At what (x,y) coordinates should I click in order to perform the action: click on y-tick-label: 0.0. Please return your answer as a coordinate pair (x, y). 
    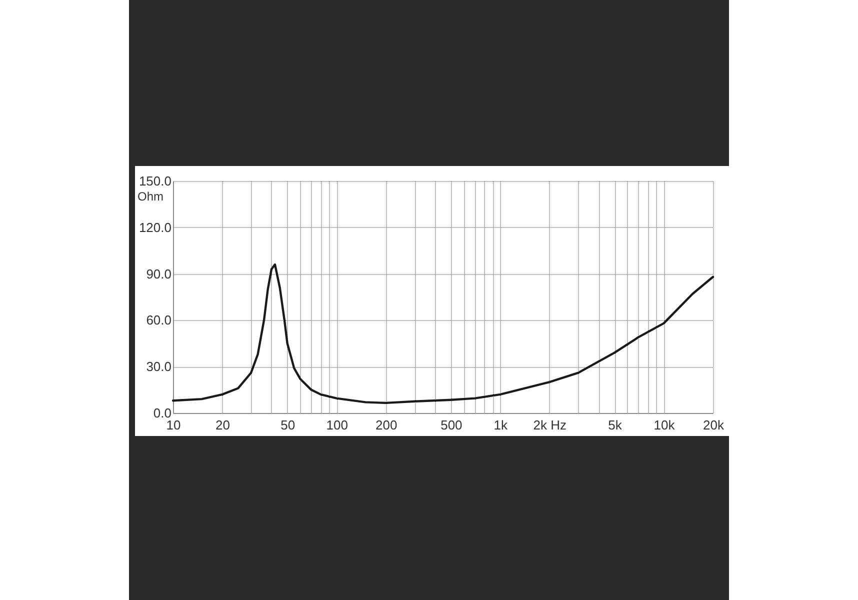
    Looking at the image, I should click on (162, 413).